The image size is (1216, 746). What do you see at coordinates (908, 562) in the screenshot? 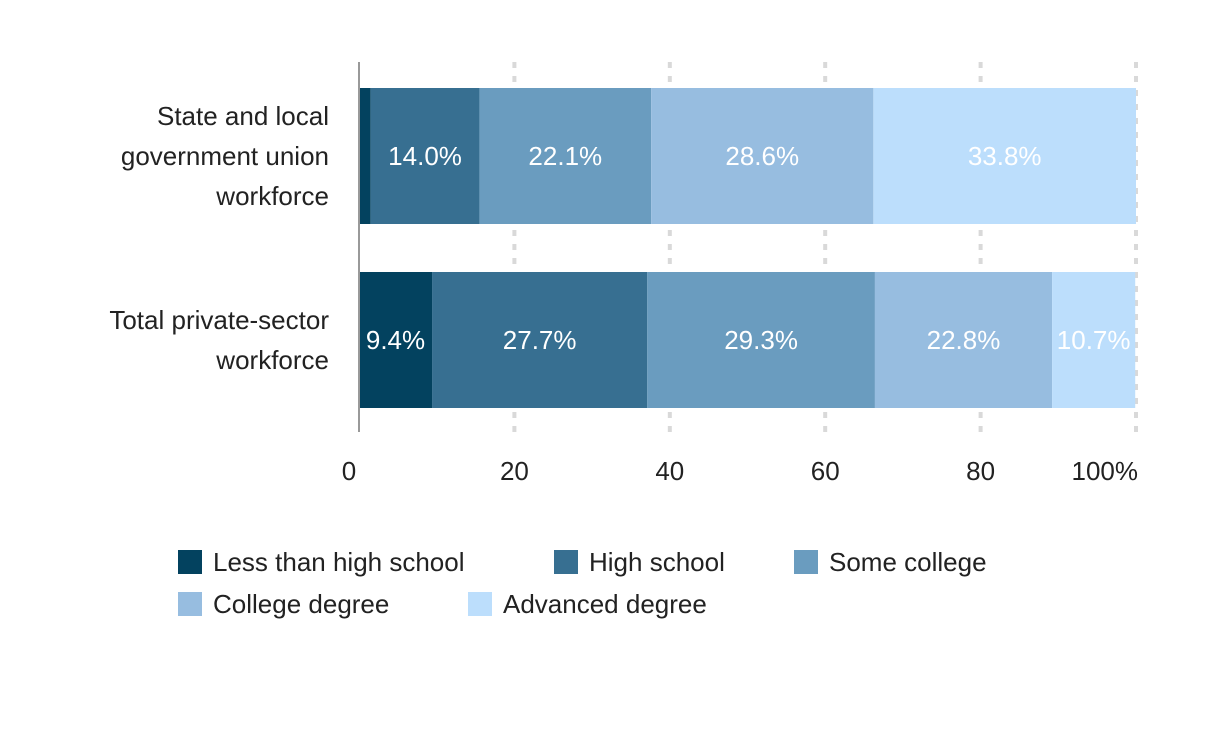
I see `legend-label: Some college` at bounding box center [908, 562].